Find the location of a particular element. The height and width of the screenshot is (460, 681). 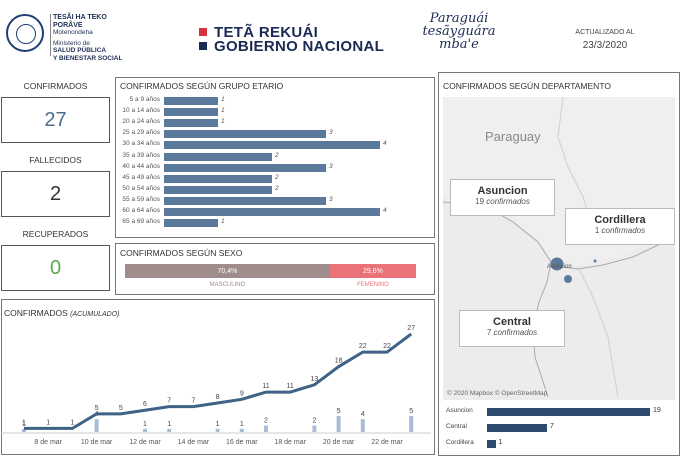

age-group-label: 45 a 49 años is located at coordinates (141, 177).